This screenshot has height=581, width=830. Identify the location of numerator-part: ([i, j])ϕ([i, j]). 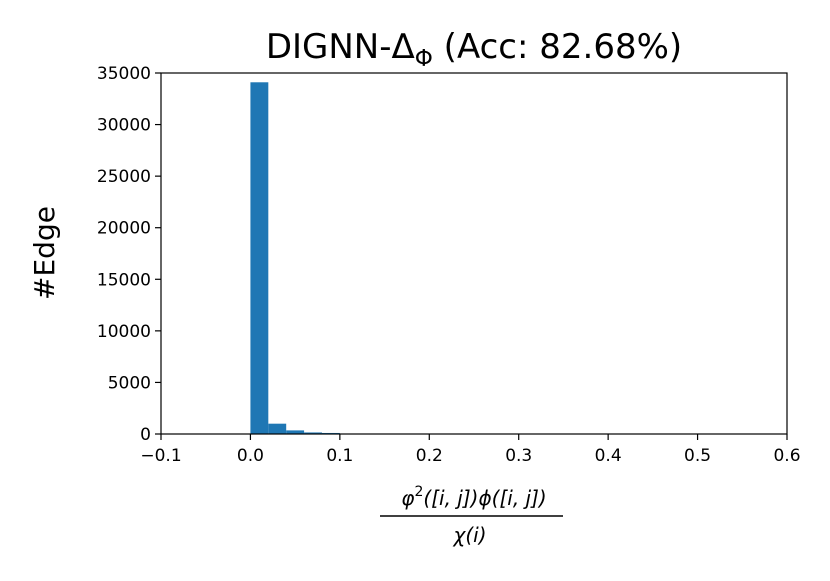
(484, 498).